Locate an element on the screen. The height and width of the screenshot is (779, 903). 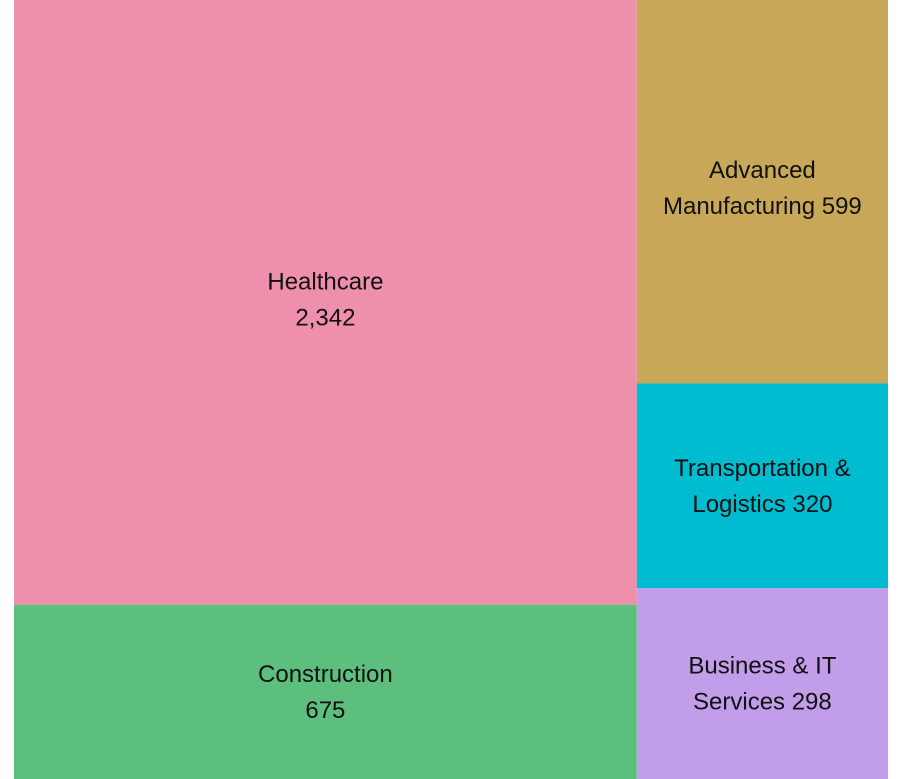
tile-advanced-manufacturing is located at coordinates (762, 192).